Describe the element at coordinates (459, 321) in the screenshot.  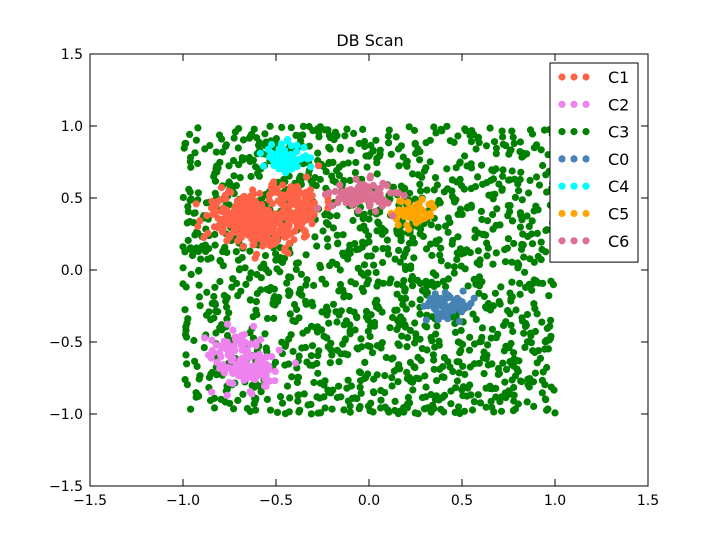
I see `point-c0` at that location.